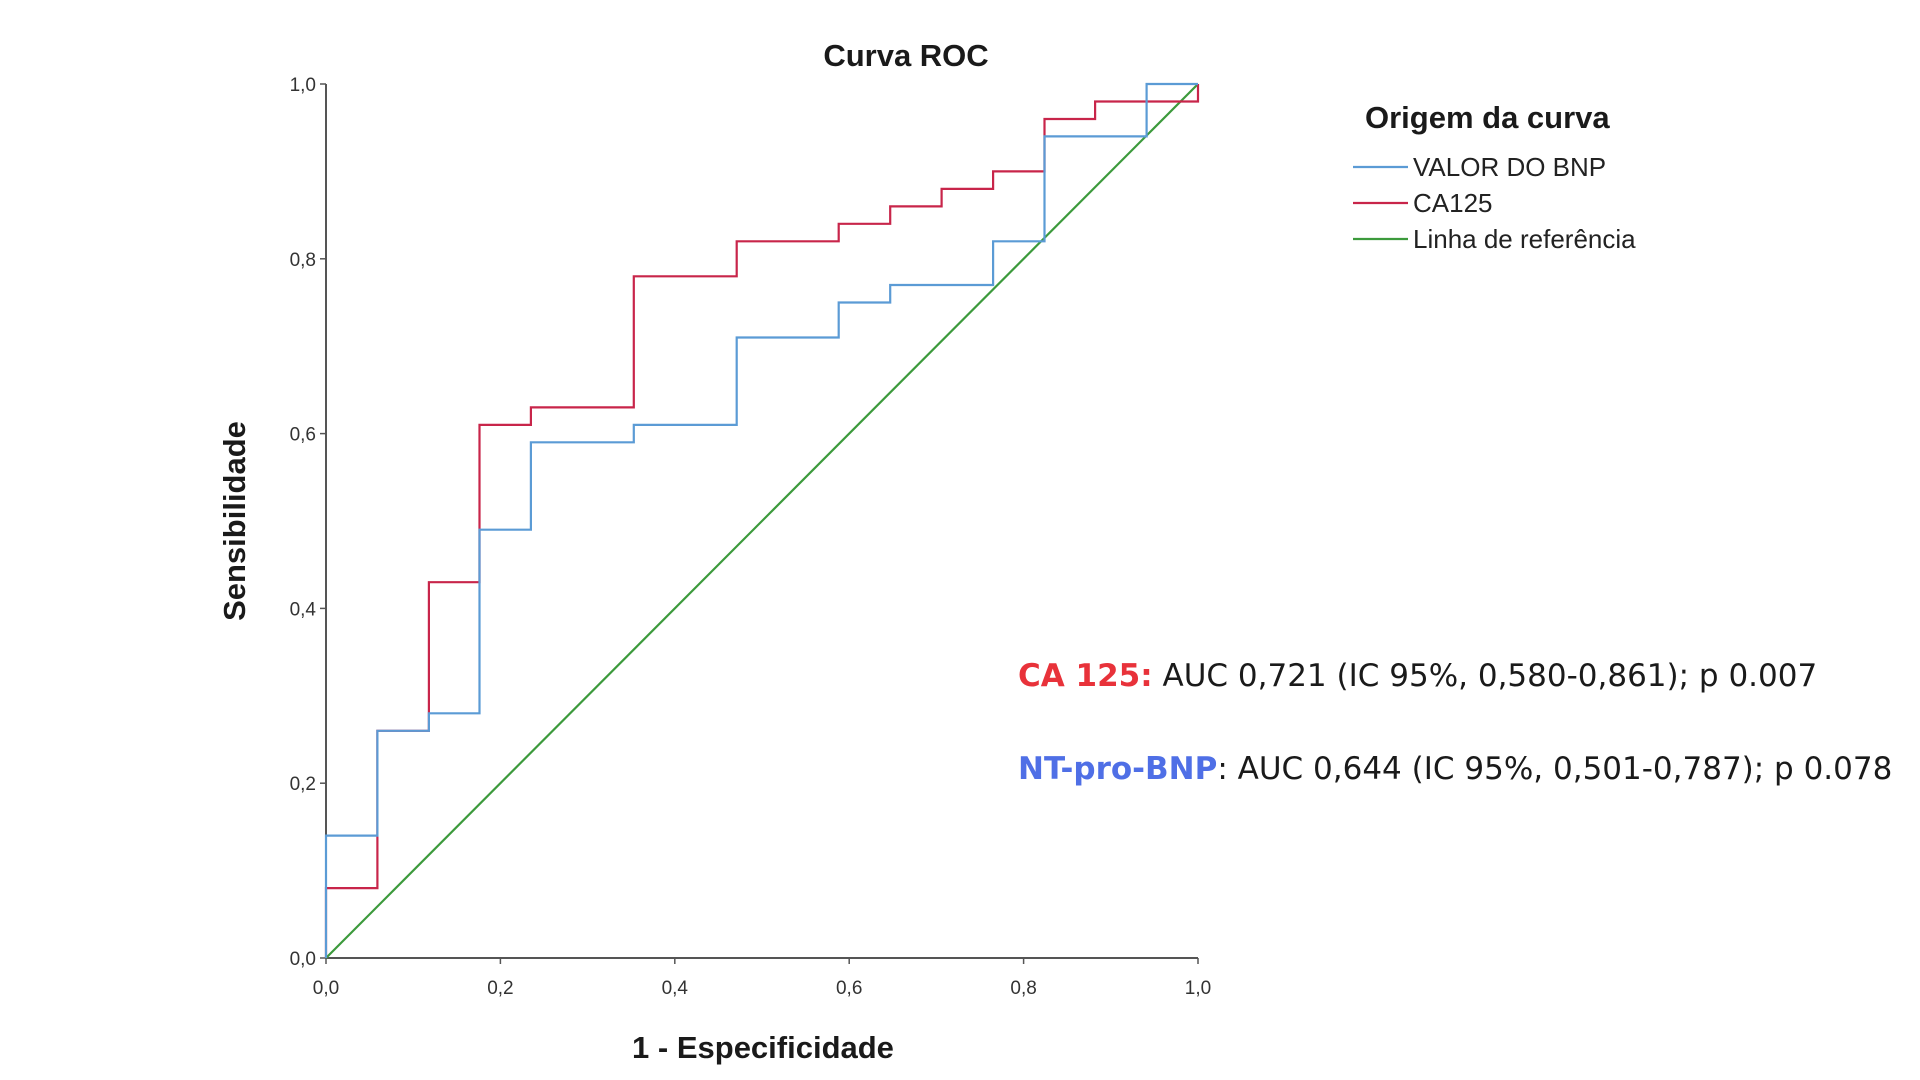 The width and height of the screenshot is (1920, 1080). What do you see at coordinates (1085, 676) in the screenshot?
I see `auc-annotation-lead: CA 125:` at bounding box center [1085, 676].